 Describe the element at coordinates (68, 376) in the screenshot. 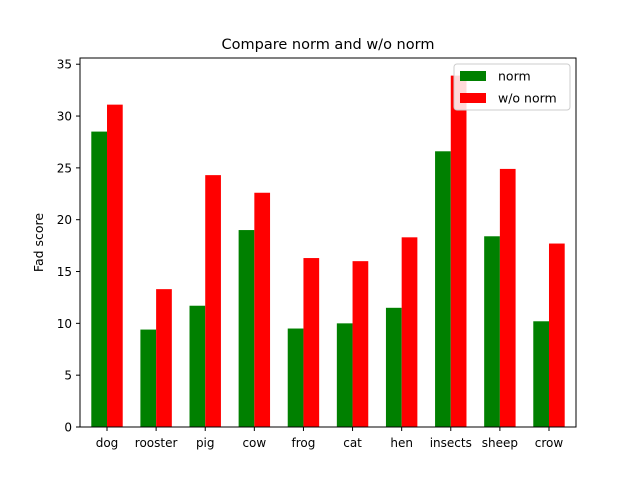

I see `y-tick-label: 5` at that location.